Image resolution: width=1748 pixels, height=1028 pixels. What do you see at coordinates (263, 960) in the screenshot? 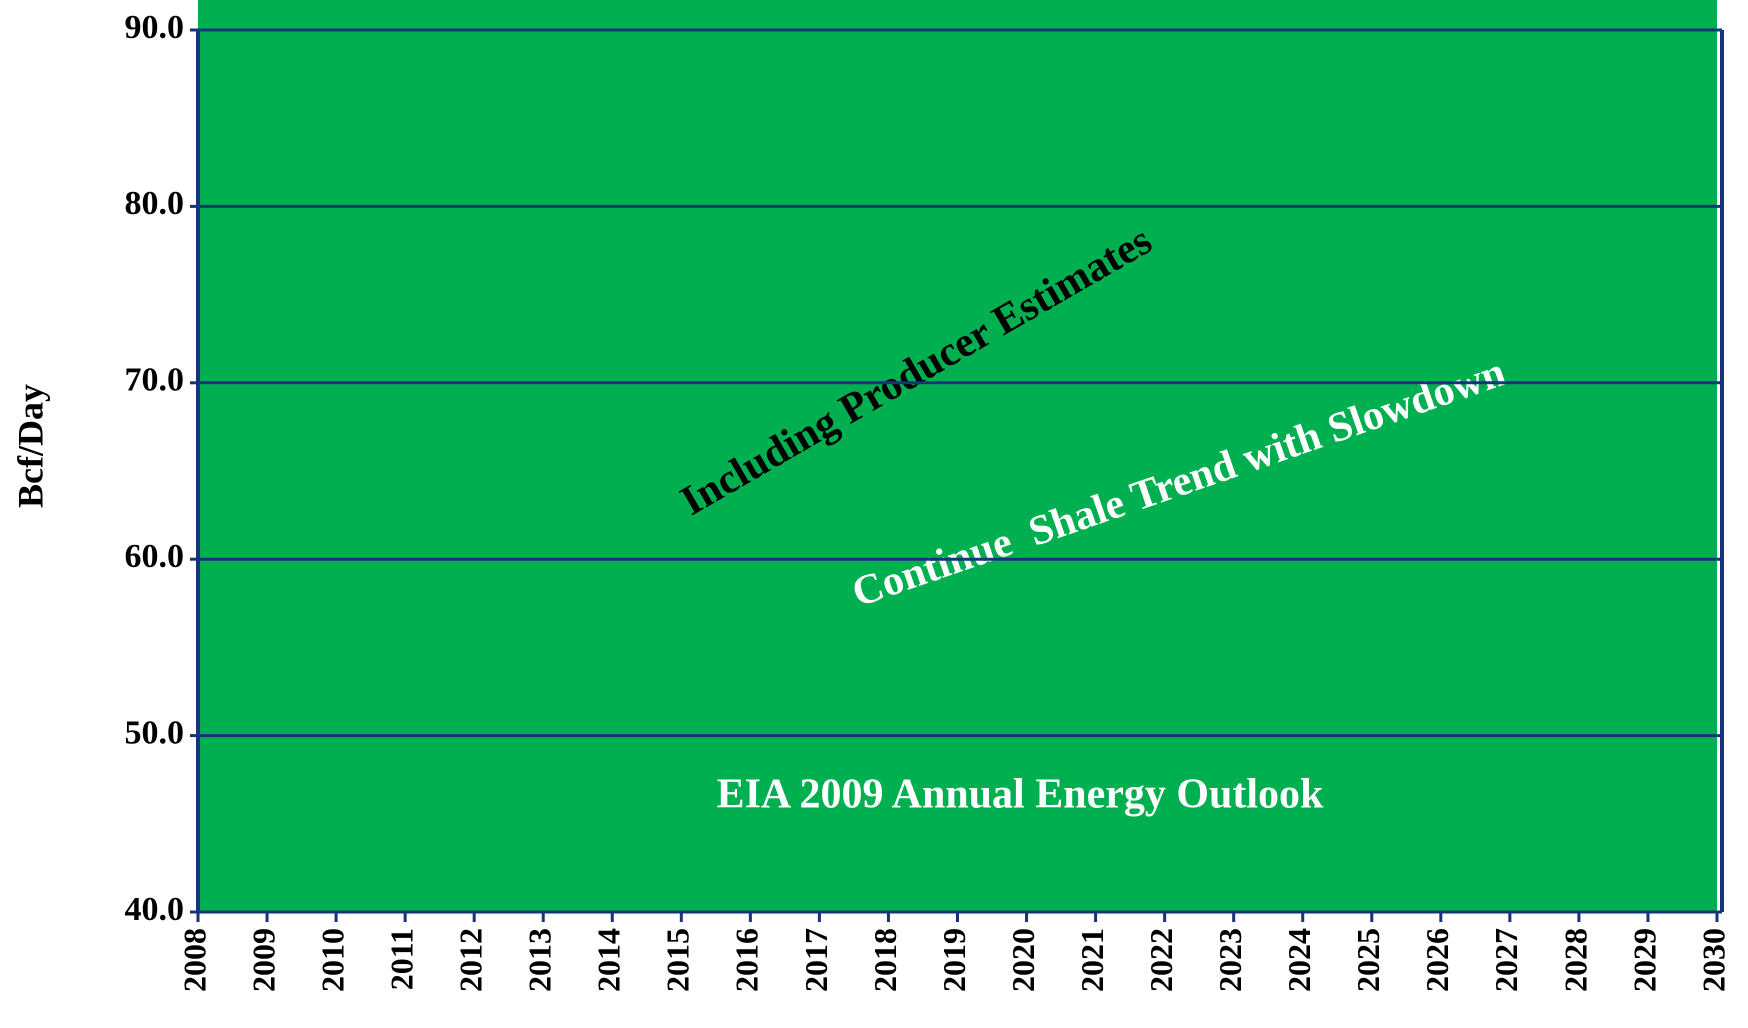
I see `x-tick-label: 2009` at bounding box center [263, 960].